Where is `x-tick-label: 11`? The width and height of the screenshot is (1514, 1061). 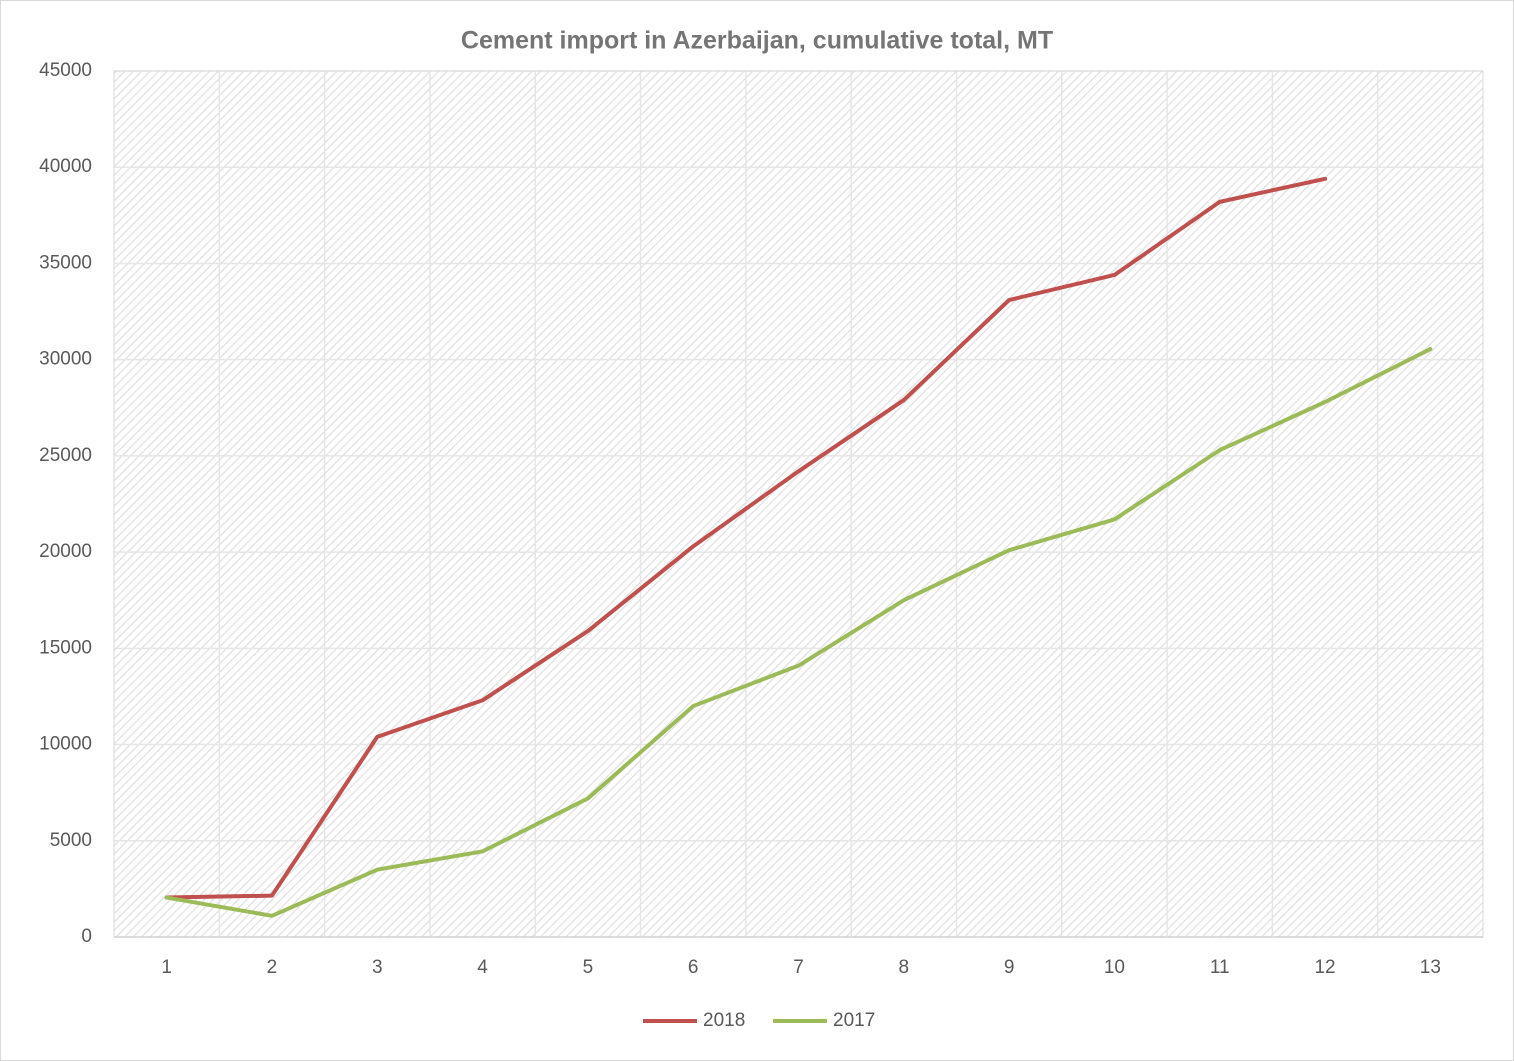 x-tick-label: 11 is located at coordinates (1220, 967).